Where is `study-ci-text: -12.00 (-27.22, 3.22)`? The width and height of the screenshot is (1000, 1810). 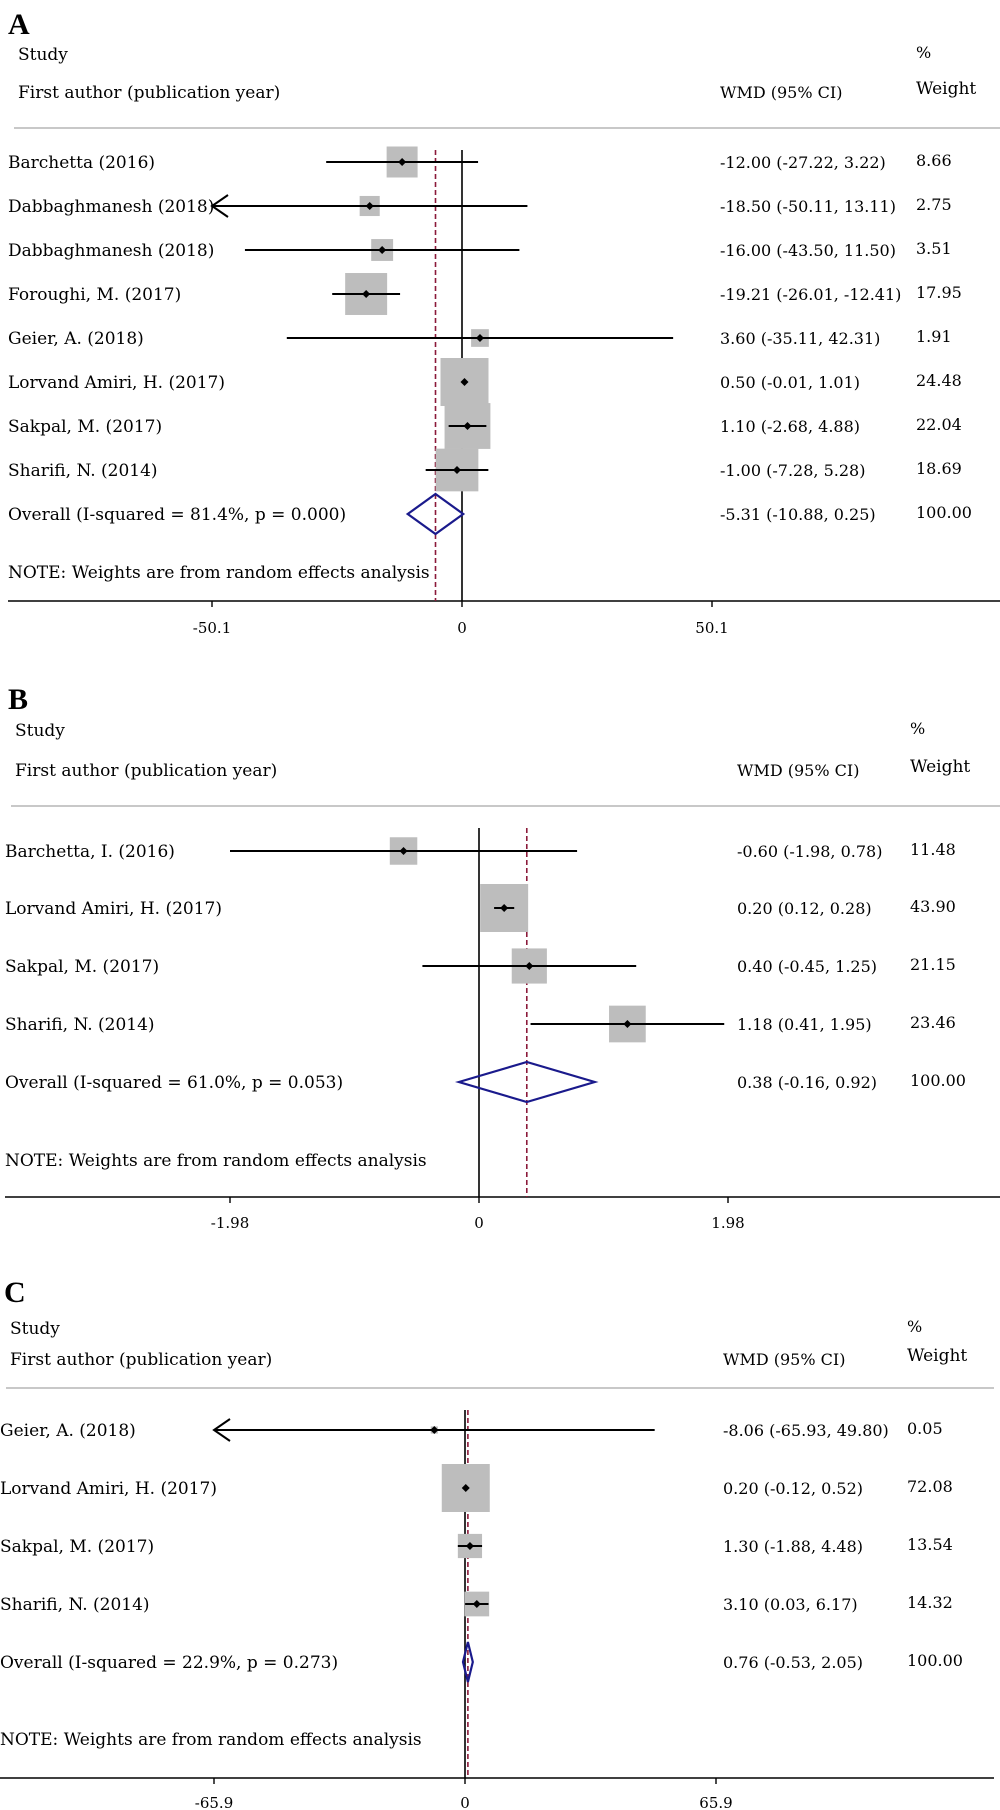 study-ci-text: -12.00 (-27.22, 3.22) is located at coordinates (803, 162).